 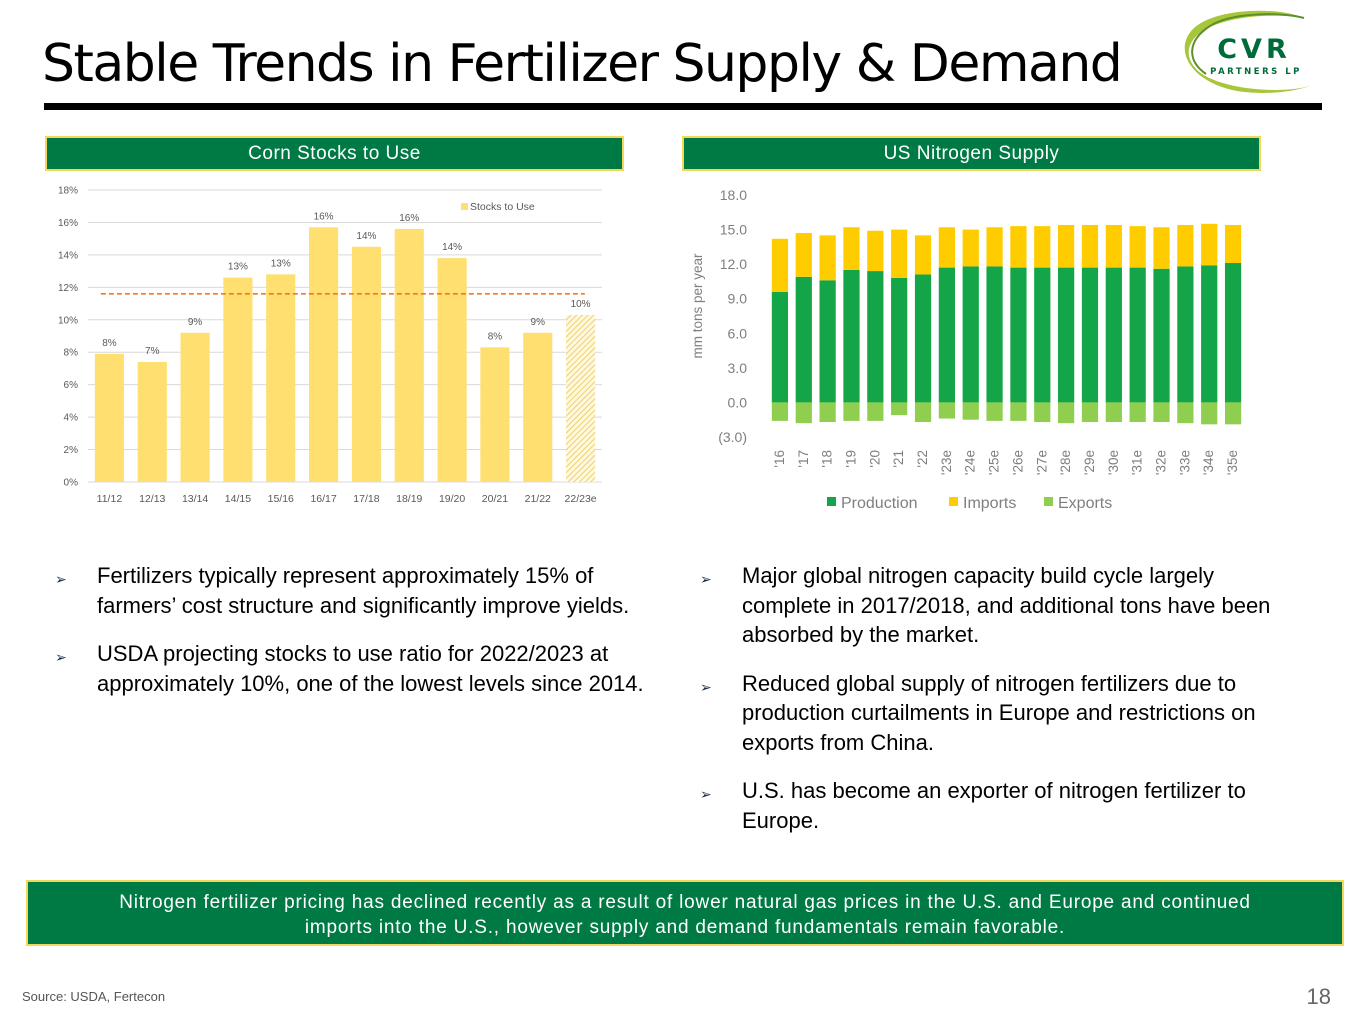 I want to click on source-note: Source: USDA, Fertecon, so click(x=94, y=996).